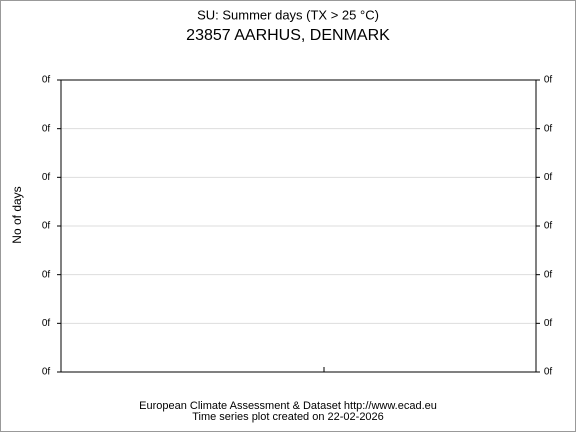 This screenshot has width=576, height=432. What do you see at coordinates (288, 14) in the screenshot?
I see `chart-title: SU: Summer days (TX > 25 °C)` at bounding box center [288, 14].